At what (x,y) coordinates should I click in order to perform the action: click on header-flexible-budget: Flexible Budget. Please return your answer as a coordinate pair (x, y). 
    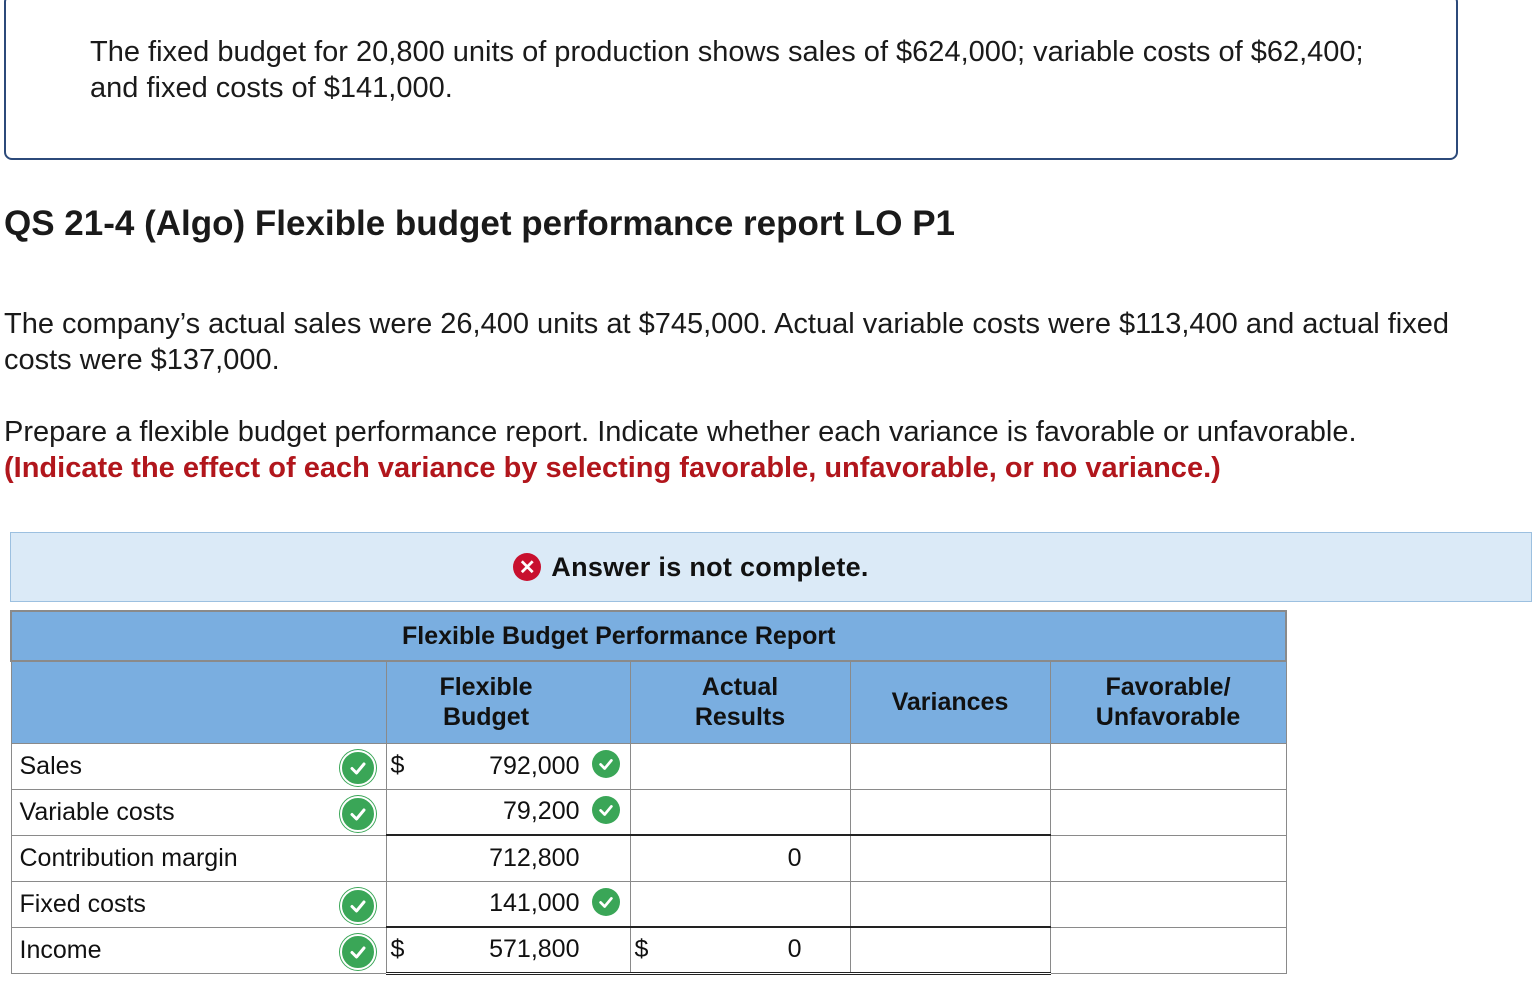
    Looking at the image, I should click on (508, 702).